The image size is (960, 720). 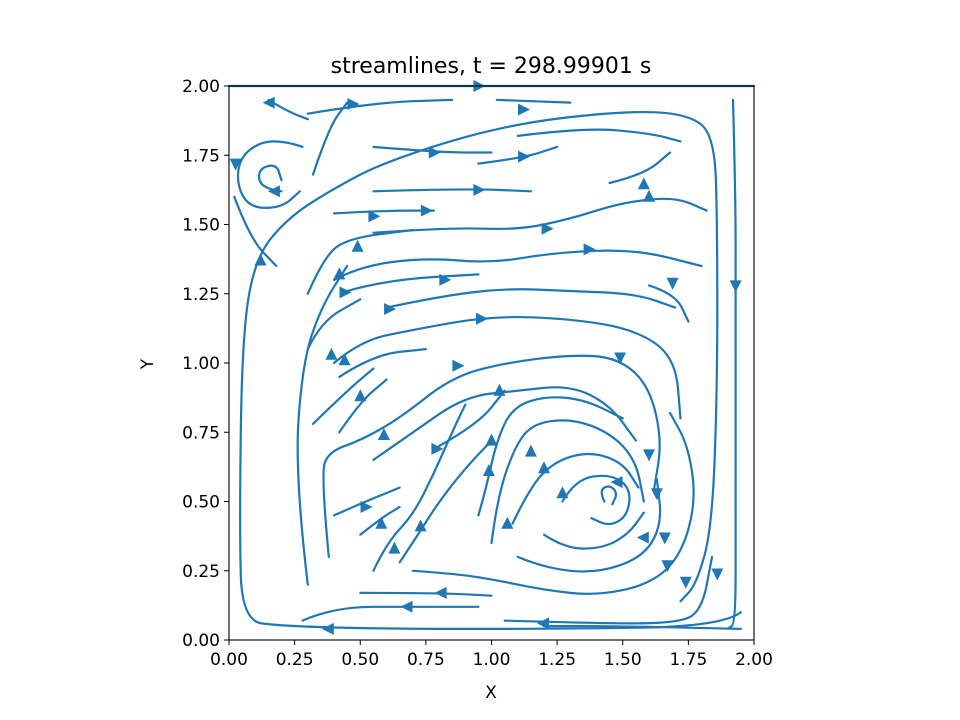 What do you see at coordinates (491, 693) in the screenshot?
I see `x-axis-label: X` at bounding box center [491, 693].